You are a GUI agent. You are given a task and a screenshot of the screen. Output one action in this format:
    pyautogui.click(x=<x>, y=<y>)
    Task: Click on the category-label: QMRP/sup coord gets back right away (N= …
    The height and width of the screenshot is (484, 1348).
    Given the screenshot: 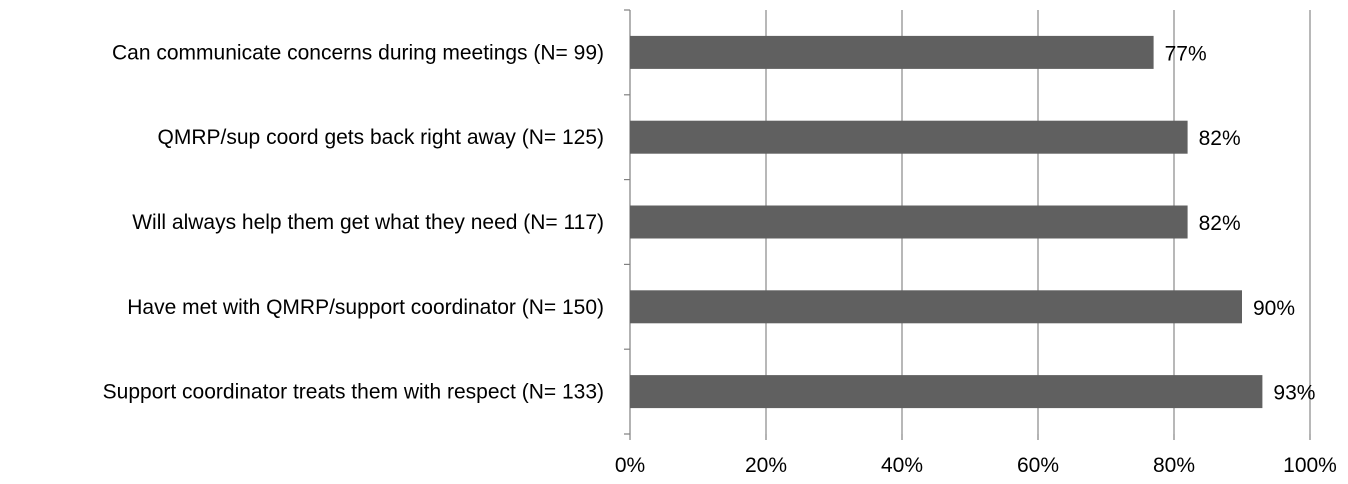 What is the action you would take?
    pyautogui.click(x=381, y=137)
    